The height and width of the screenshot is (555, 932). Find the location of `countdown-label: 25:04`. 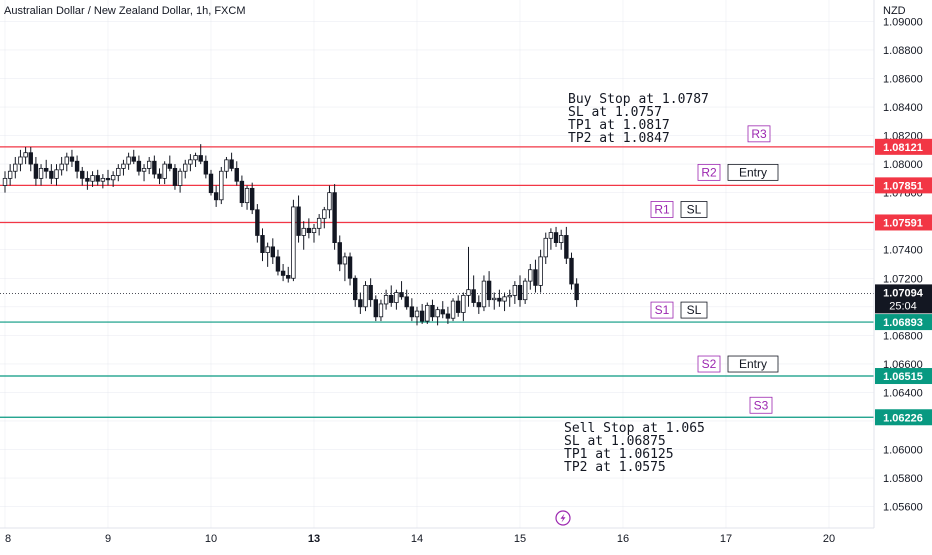

countdown-label: 25:04 is located at coordinates (903, 306).